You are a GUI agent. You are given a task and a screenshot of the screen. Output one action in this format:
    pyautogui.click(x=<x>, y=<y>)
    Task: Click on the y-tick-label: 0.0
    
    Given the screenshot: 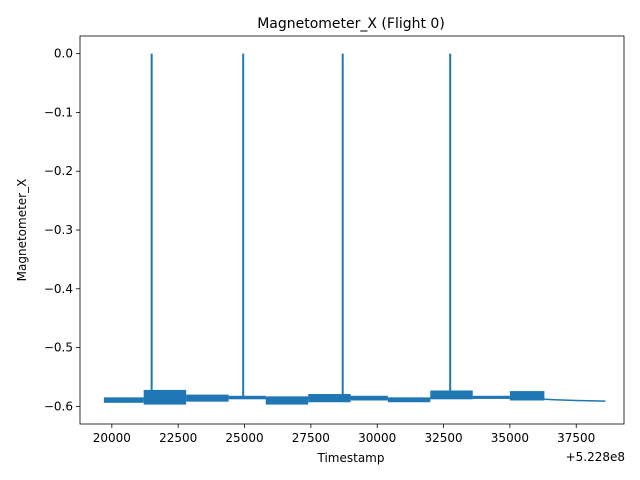 What is the action you would take?
    pyautogui.click(x=63, y=54)
    